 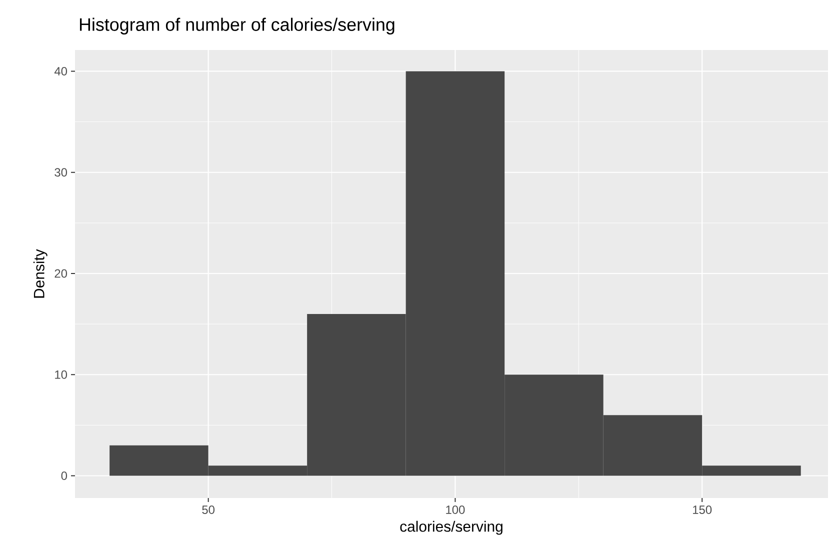 What do you see at coordinates (61, 172) in the screenshot?
I see `y-tick-label: 30` at bounding box center [61, 172].